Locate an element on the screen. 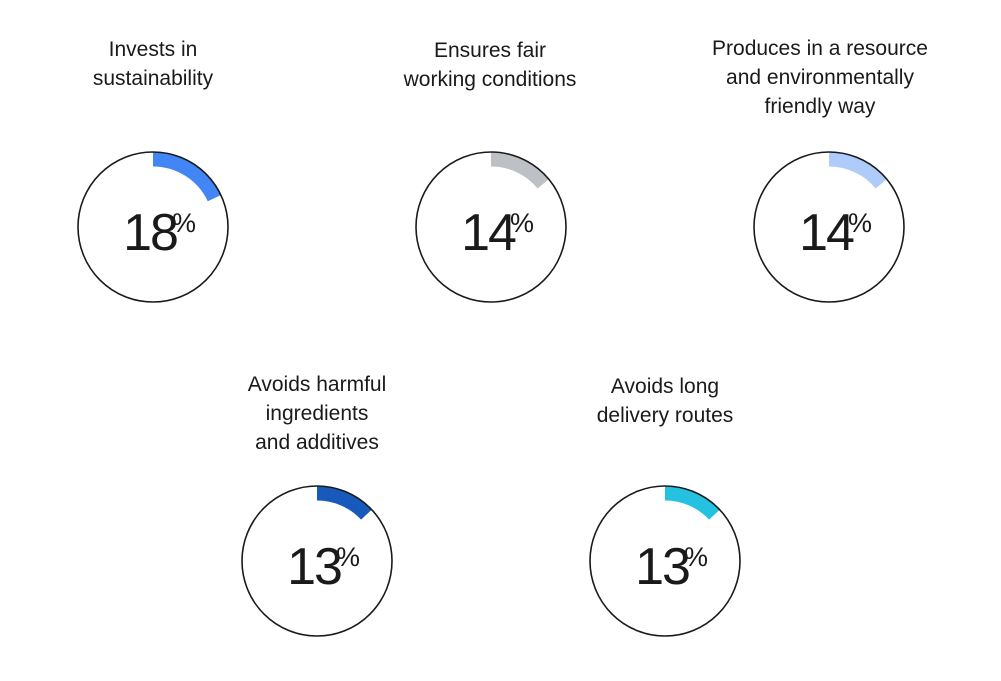 This screenshot has height=681, width=1001. metric-label: Avoids long delivery routes is located at coordinates (665, 401).